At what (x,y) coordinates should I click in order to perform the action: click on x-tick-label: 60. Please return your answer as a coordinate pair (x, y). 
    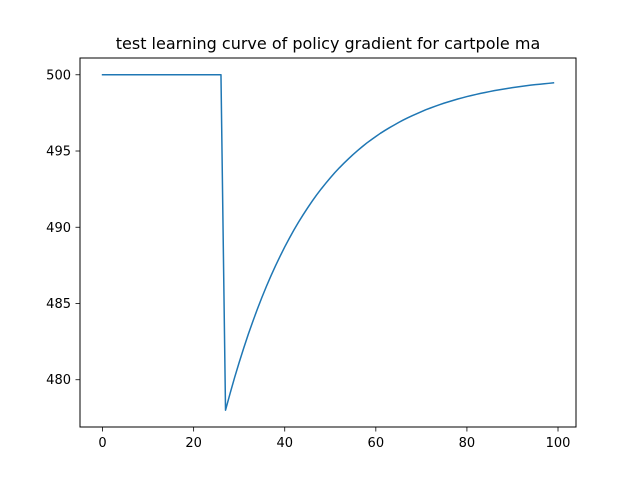
    Looking at the image, I should click on (376, 443).